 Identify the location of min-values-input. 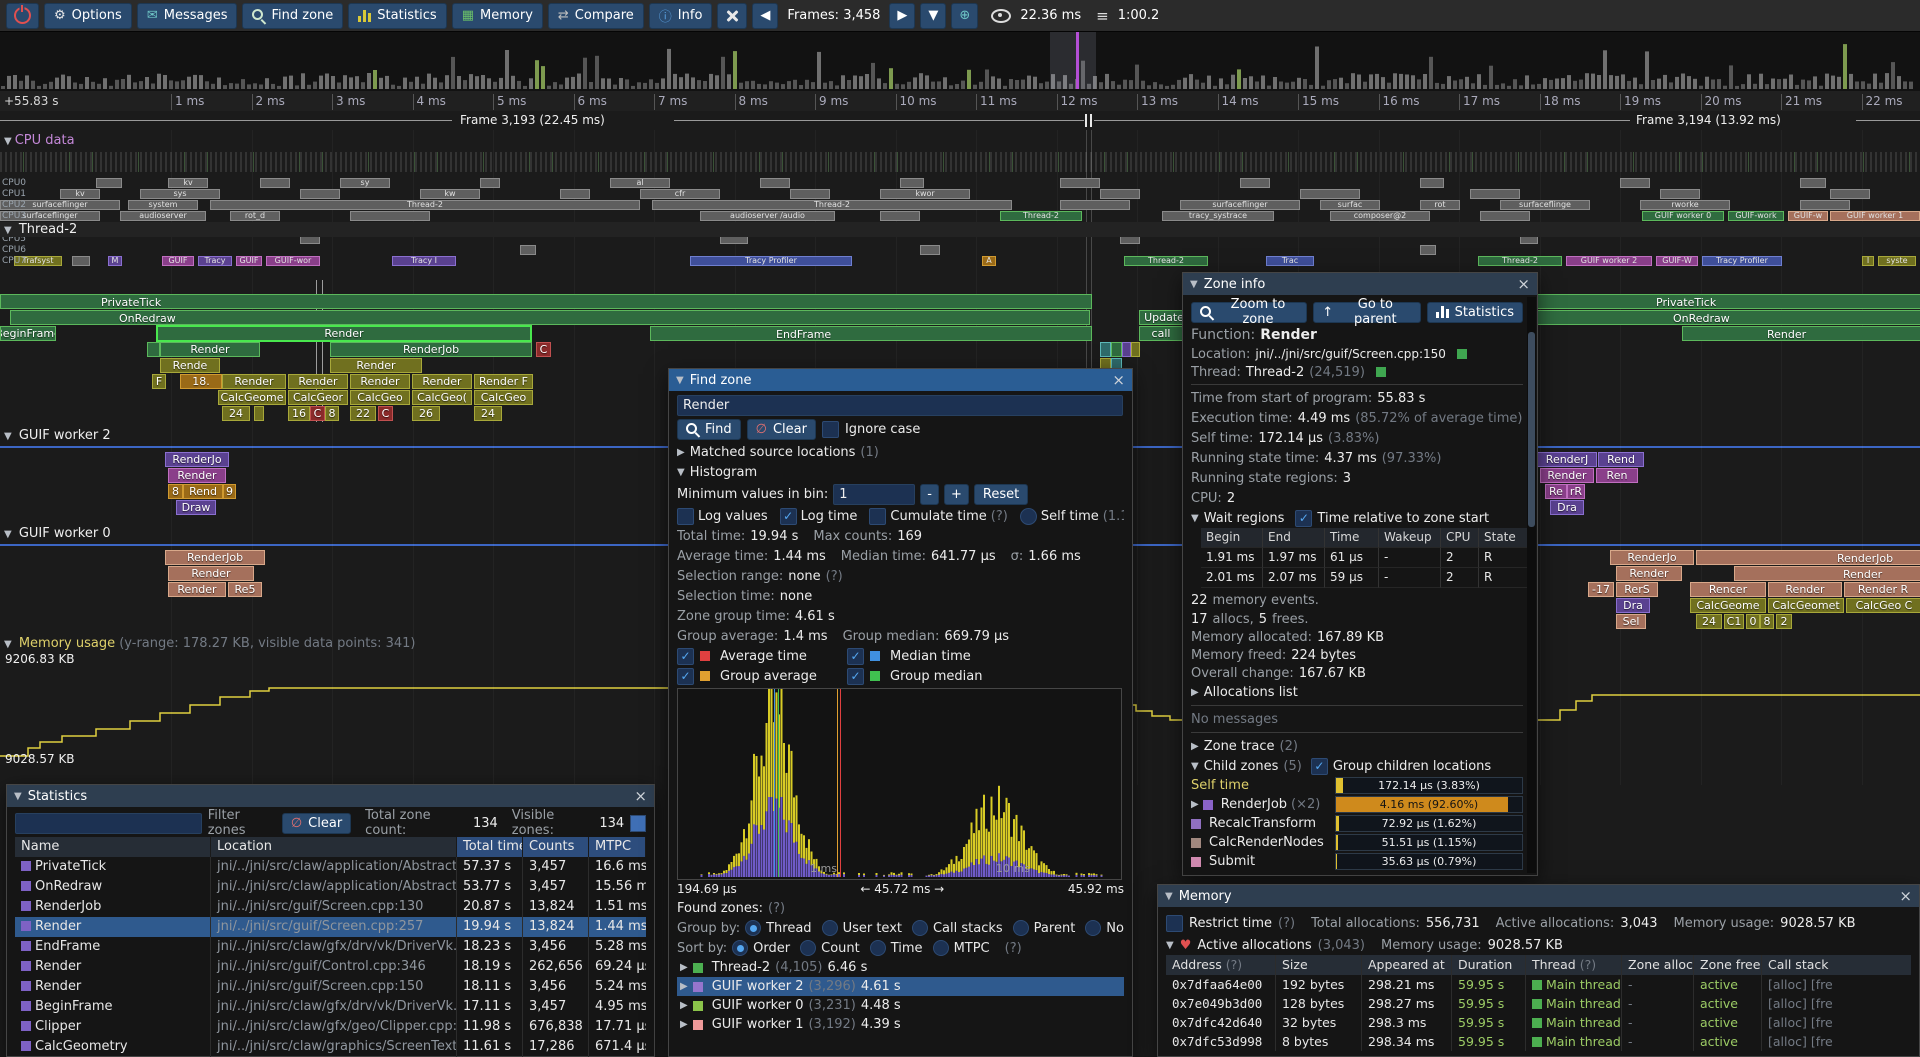
(874, 494).